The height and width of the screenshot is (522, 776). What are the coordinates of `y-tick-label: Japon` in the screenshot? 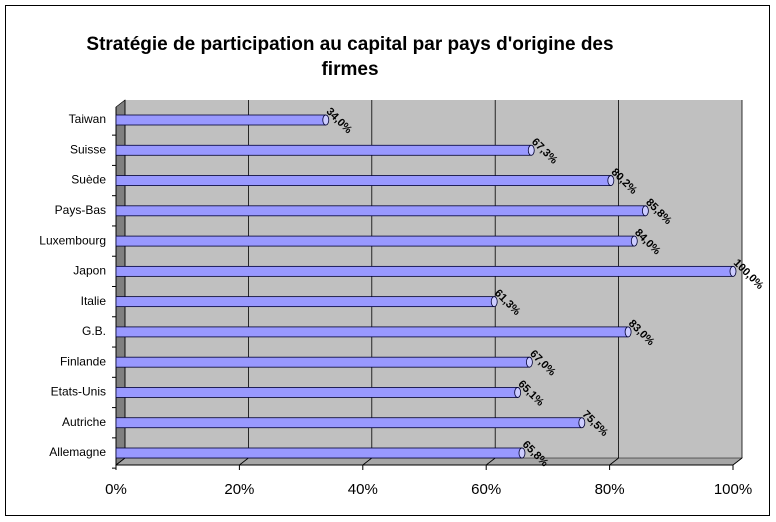 It's located at (89, 271).